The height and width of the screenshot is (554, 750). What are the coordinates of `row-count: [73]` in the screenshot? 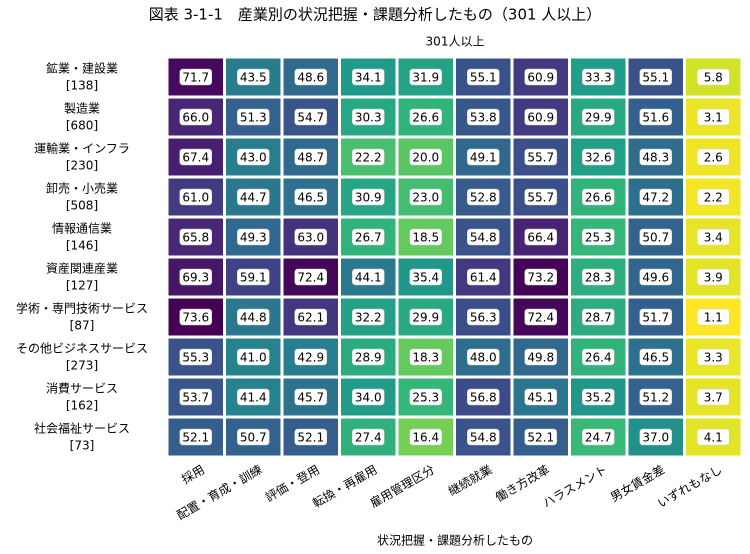 It's located at (82, 446).